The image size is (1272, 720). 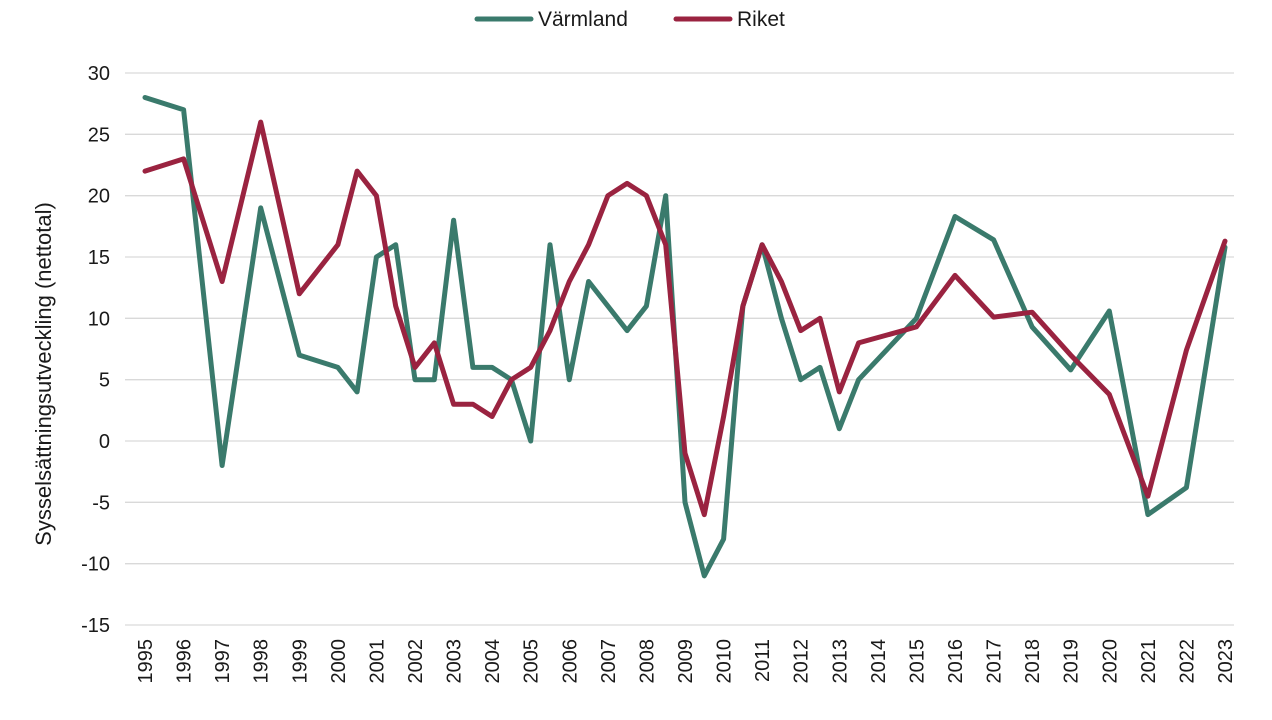 What do you see at coordinates (840, 661) in the screenshot?
I see `x-tick-label: 2013` at bounding box center [840, 661].